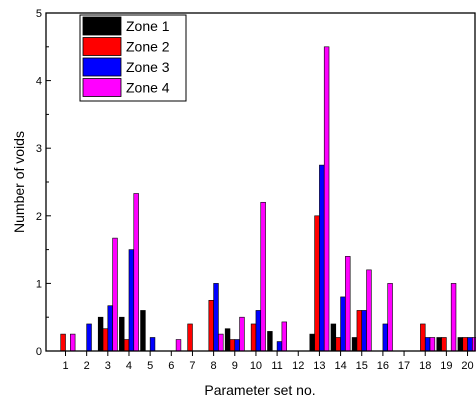 The image size is (476, 401). What do you see at coordinates (19, 182) in the screenshot?
I see `y-axis-title: Number of voids` at bounding box center [19, 182].